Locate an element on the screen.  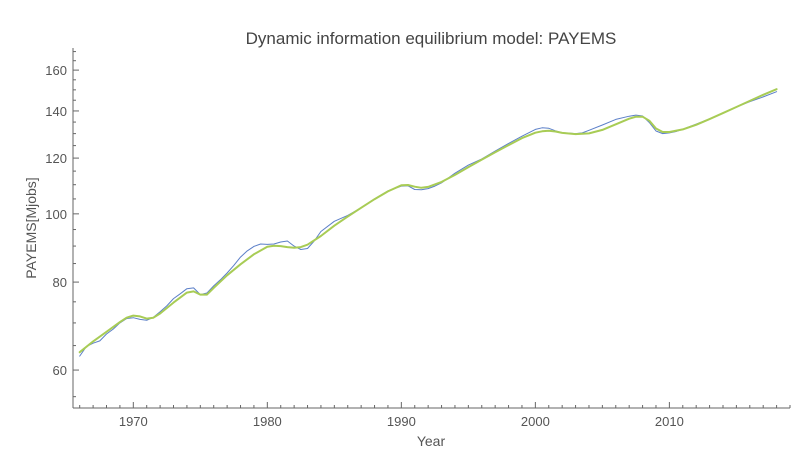
y-tick-label: 120 is located at coordinates (56, 158).